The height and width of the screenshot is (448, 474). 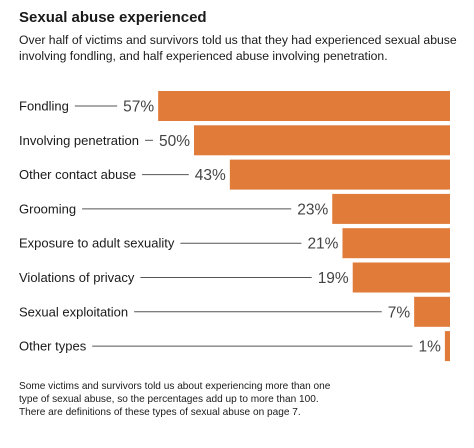 I want to click on value-label: 21%, so click(x=322, y=244).